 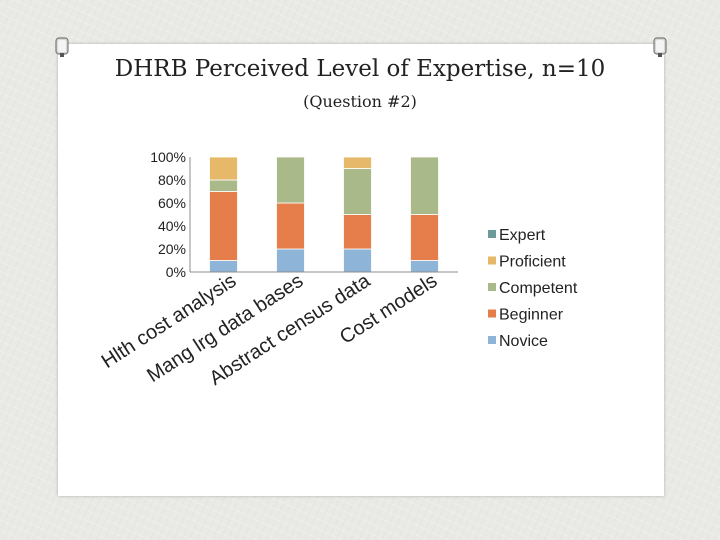 I want to click on y-tick-label: 0%, so click(x=176, y=272).